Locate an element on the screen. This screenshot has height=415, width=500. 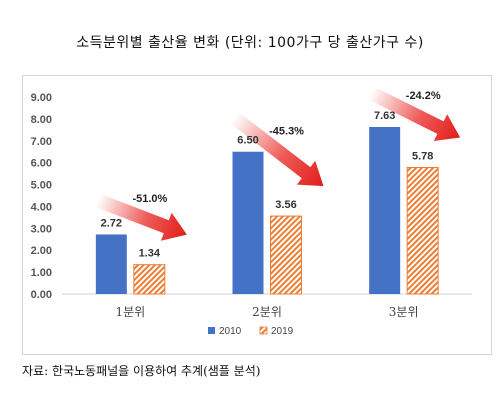
y-tick-label: 6.00 is located at coordinates (41, 164).